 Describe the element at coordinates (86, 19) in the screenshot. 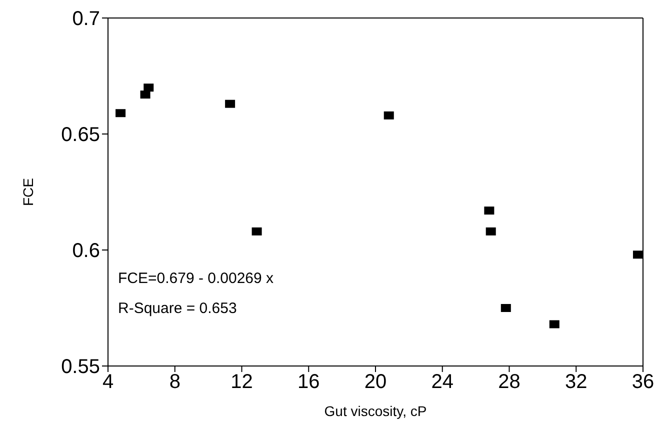

I see `y-tick-label: 0.7` at that location.